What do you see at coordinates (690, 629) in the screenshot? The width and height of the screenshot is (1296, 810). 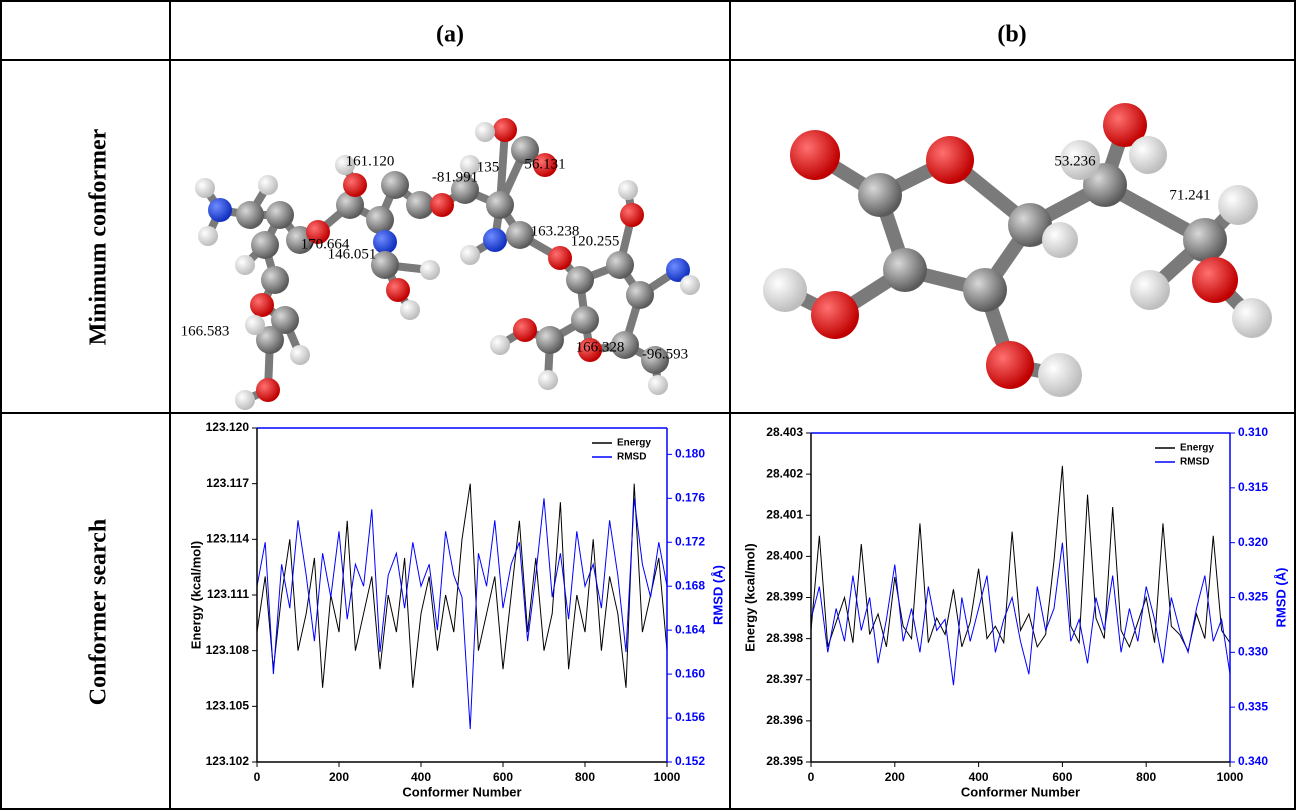 I see `y2-tick-label: 0.164` at bounding box center [690, 629].